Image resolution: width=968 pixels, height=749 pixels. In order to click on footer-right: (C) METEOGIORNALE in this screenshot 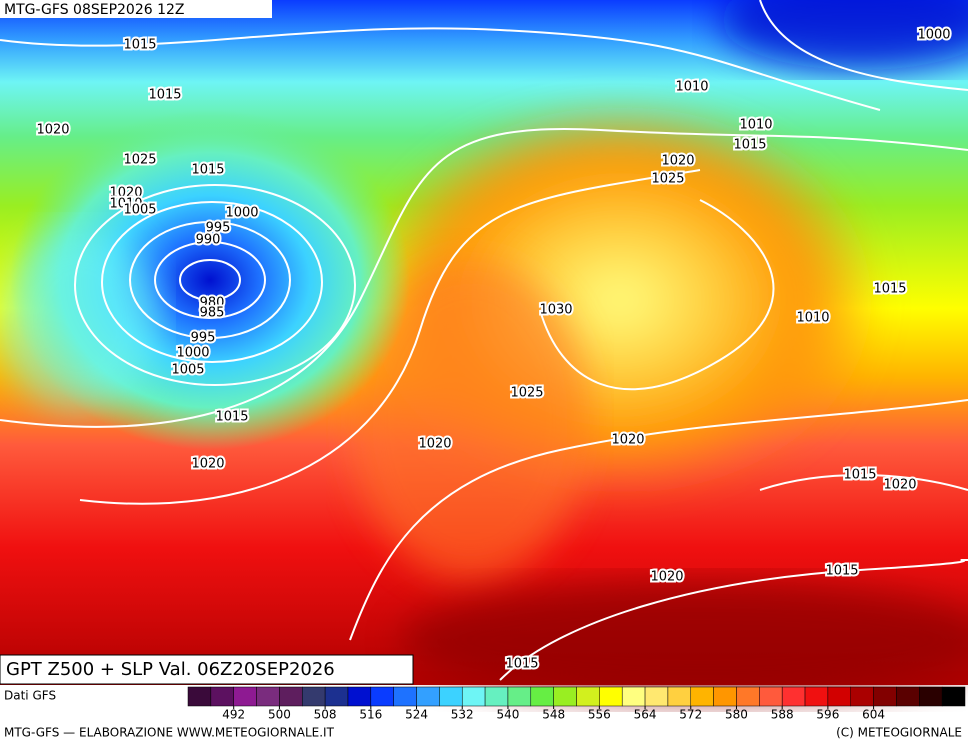, I will do `click(899, 733)`.